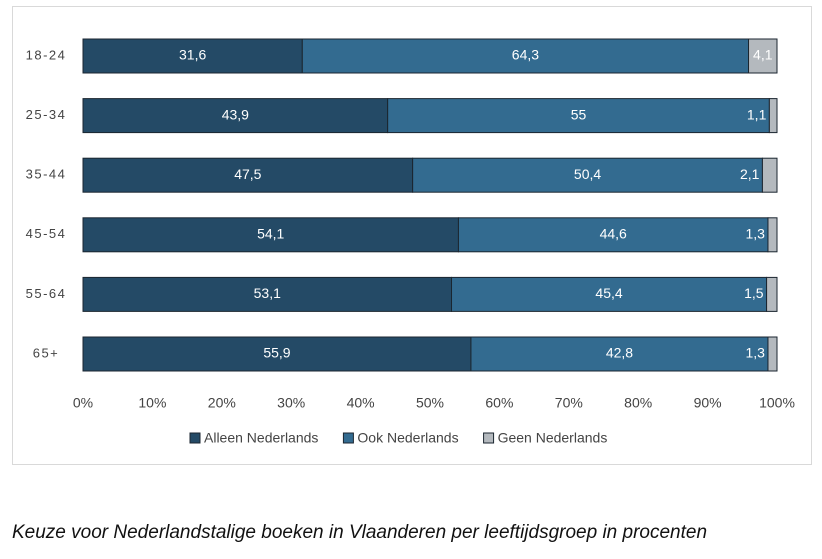 The width and height of the screenshot is (822, 559). Describe the element at coordinates (499, 403) in the screenshot. I see `x-tick-label: 60%` at that location.